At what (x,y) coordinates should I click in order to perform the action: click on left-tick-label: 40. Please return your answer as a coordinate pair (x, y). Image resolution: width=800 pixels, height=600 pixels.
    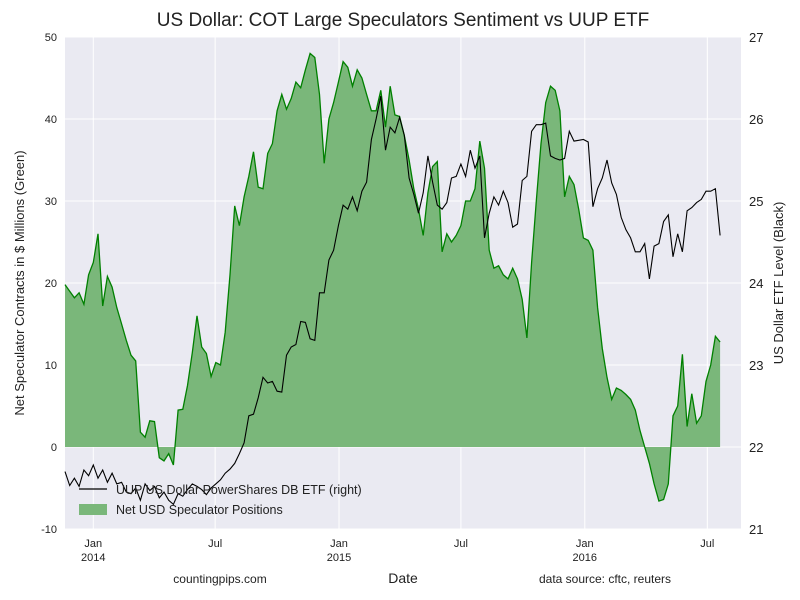
    Looking at the image, I should click on (51, 120).